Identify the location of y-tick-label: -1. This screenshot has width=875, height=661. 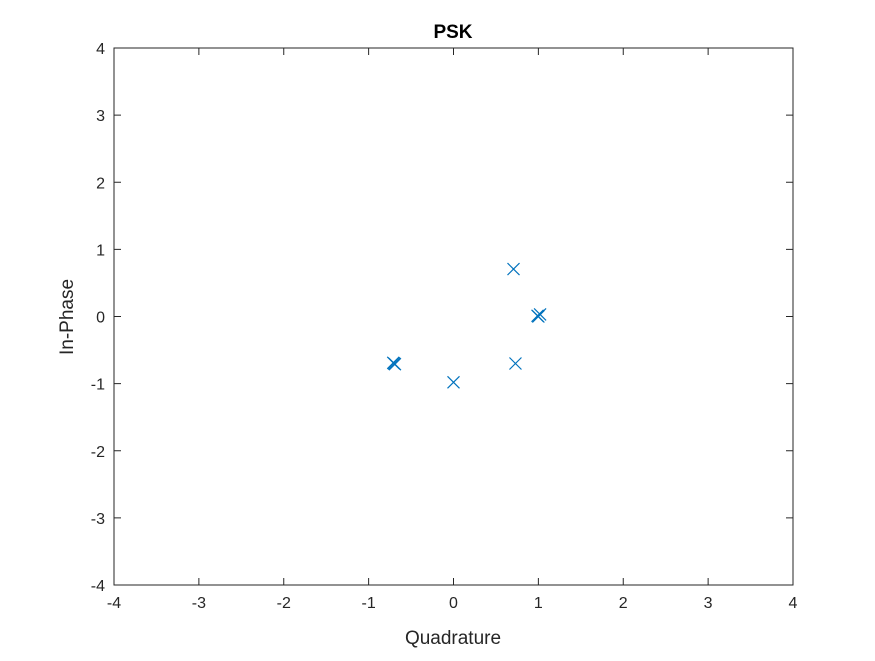
(98, 385).